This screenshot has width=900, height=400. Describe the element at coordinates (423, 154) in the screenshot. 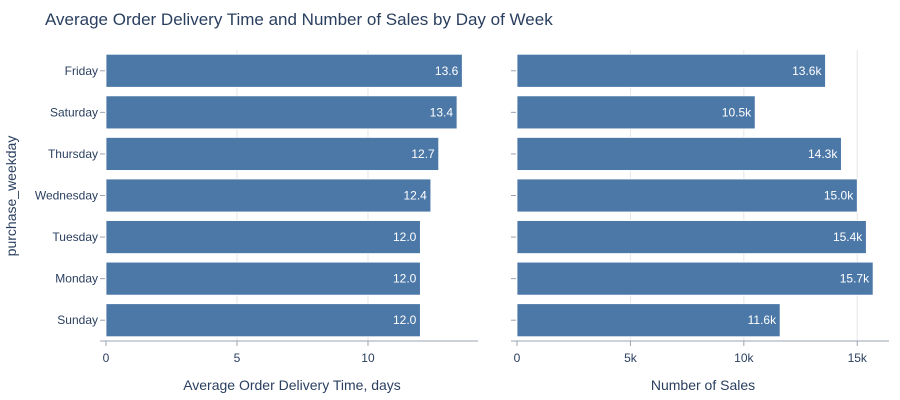

I see `data-label: 12.7` at that location.